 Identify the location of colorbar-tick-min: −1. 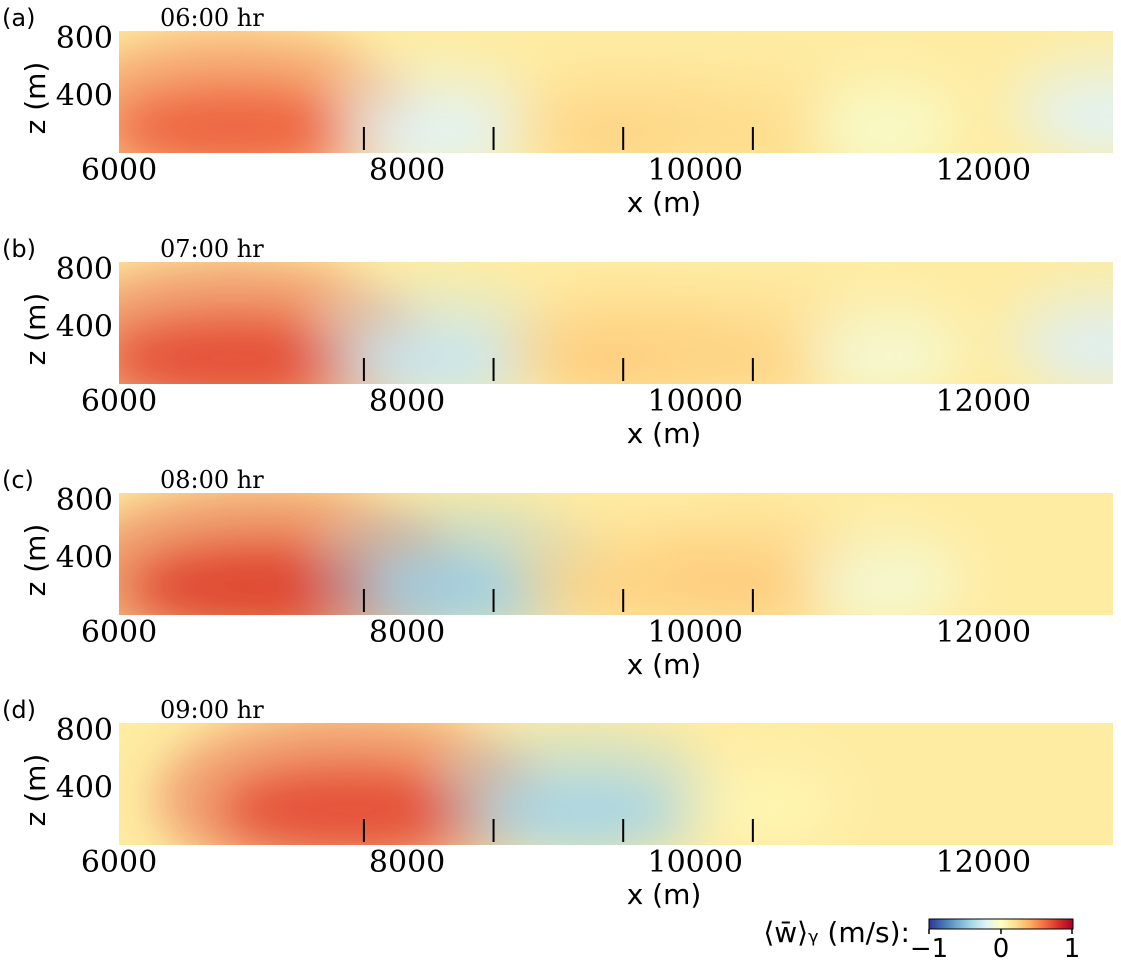
(929, 949).